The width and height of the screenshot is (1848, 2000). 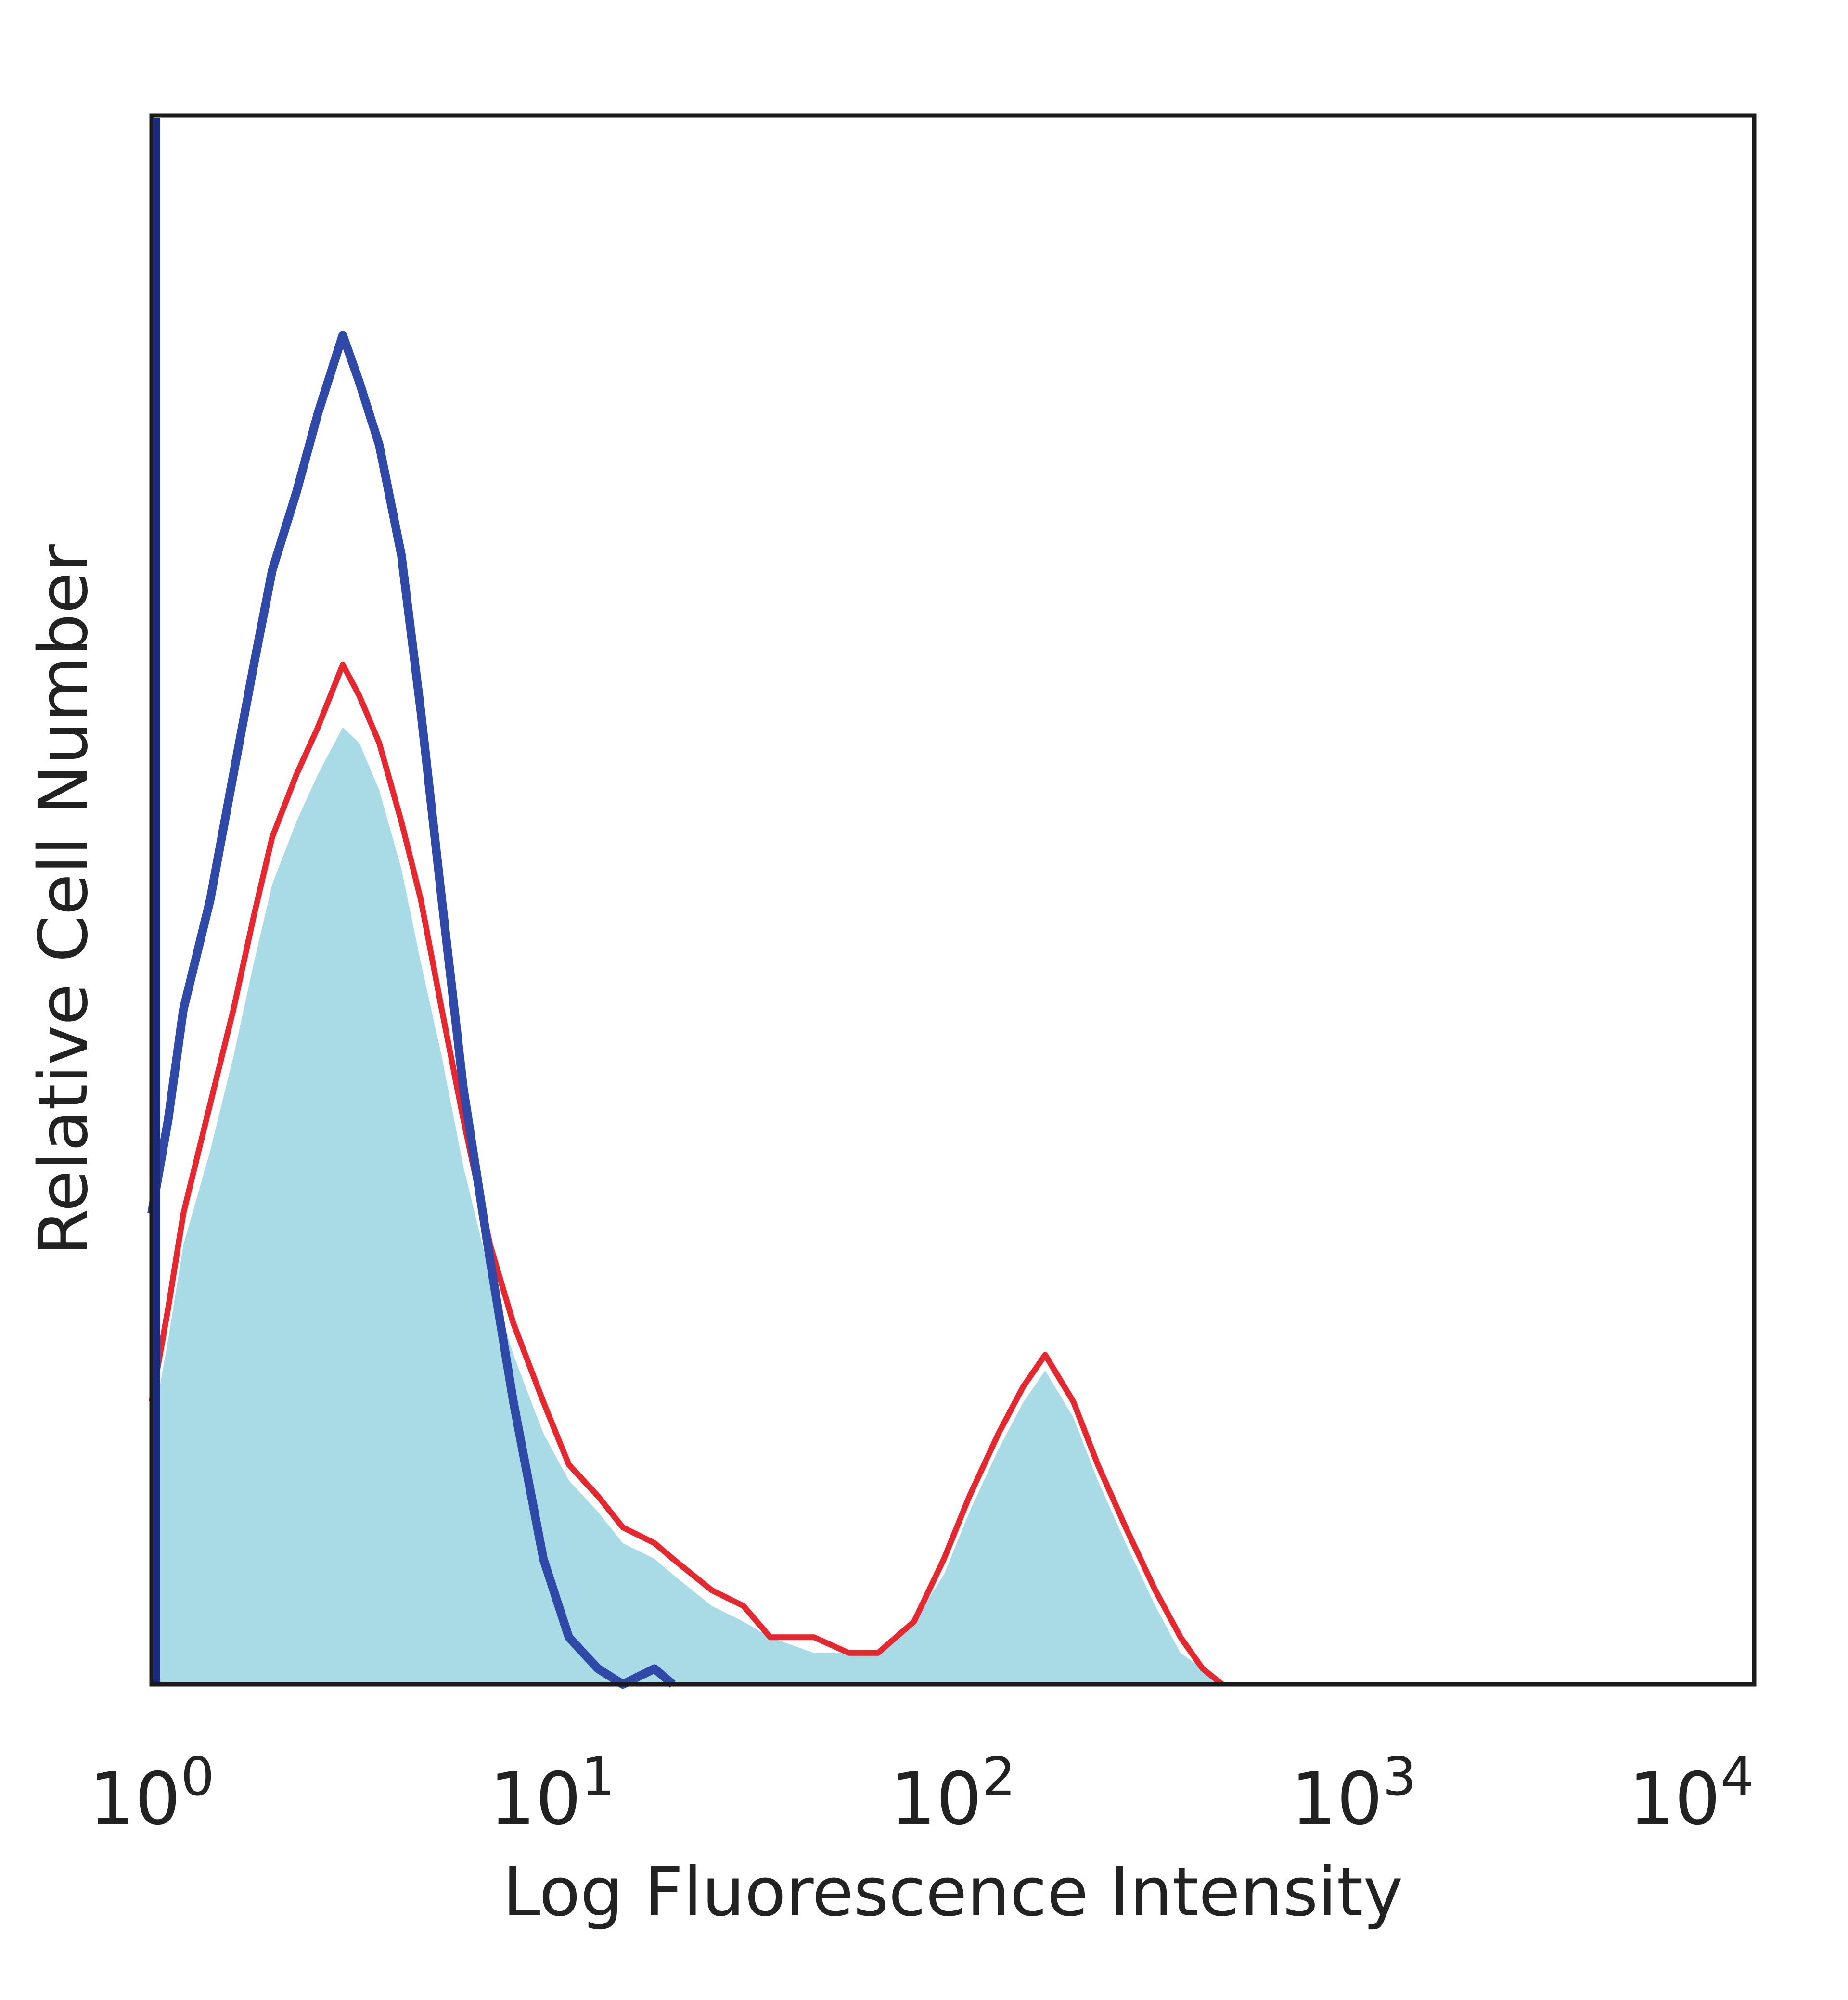 What do you see at coordinates (152, 1793) in the screenshot?
I see `x-tick-label: 100` at bounding box center [152, 1793].